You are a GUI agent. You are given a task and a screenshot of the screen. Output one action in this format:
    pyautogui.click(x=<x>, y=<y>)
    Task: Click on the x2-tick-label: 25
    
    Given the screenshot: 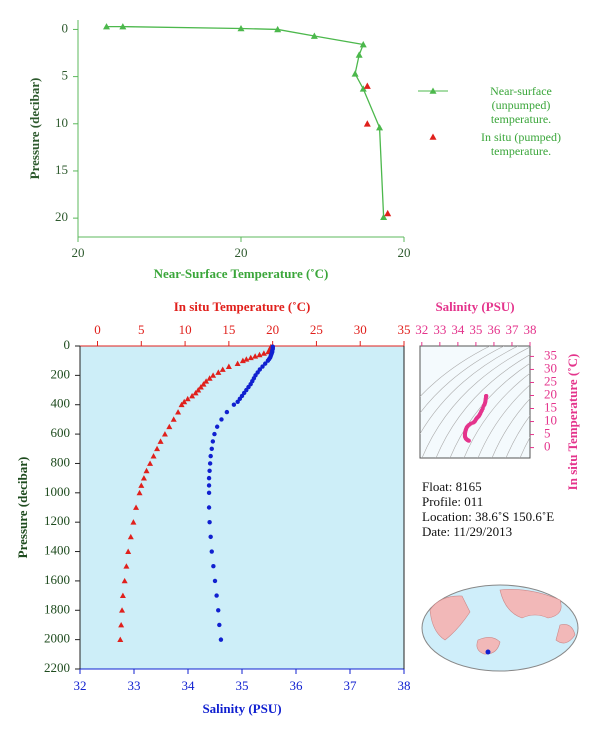 What is the action you would take?
    pyautogui.click(x=316, y=329)
    